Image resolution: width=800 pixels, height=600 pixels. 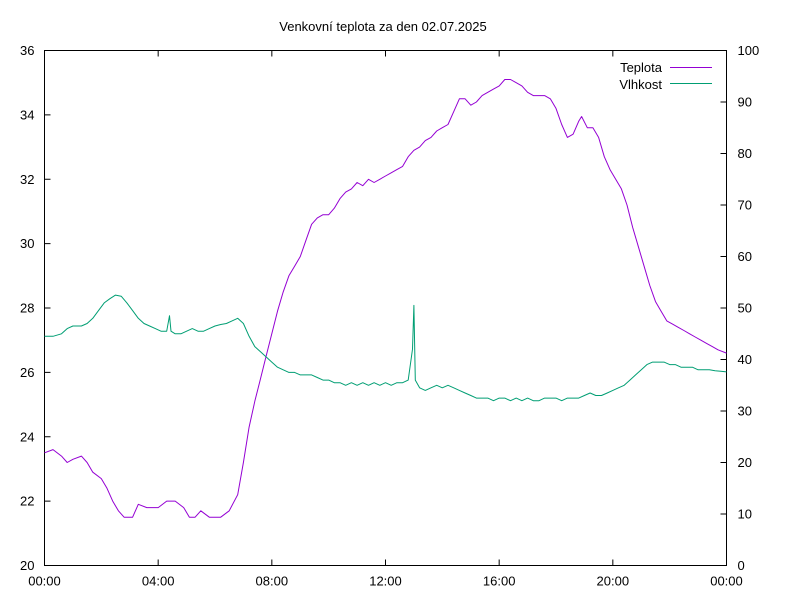 I want to click on y-tick-label: 36, so click(x=27, y=50).